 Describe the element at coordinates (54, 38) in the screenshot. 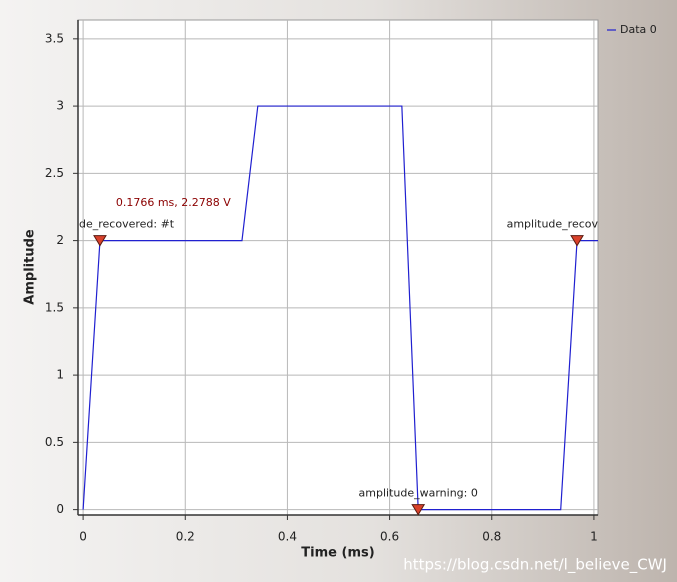

I see `y-tick-label: 3.5` at that location.